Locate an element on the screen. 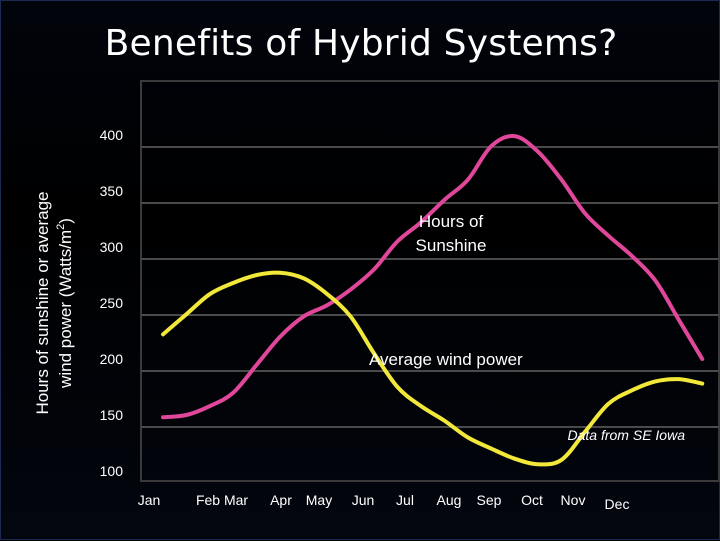 The height and width of the screenshot is (541, 720). sunshine-series-label-line1: Hours of is located at coordinates (451, 221).